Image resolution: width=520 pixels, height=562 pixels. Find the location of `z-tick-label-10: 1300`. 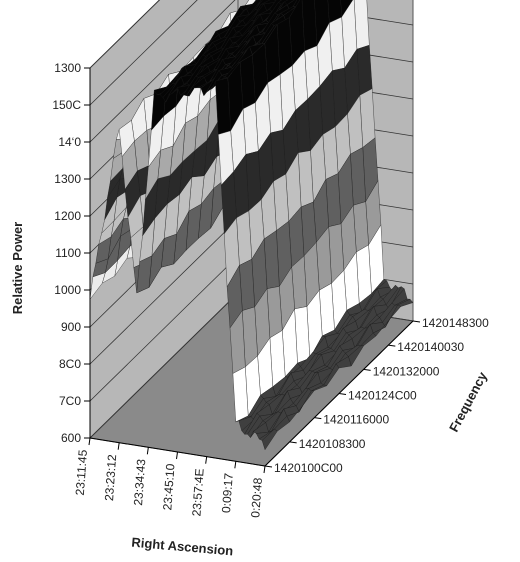

z-tick-label-10: 1300 is located at coordinates (67, 68).